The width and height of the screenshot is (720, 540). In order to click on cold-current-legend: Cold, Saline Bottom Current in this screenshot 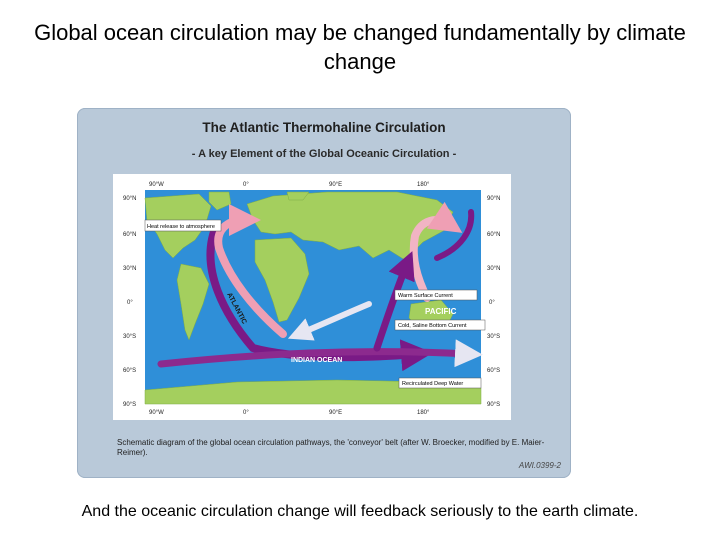, I will do `click(440, 325)`.